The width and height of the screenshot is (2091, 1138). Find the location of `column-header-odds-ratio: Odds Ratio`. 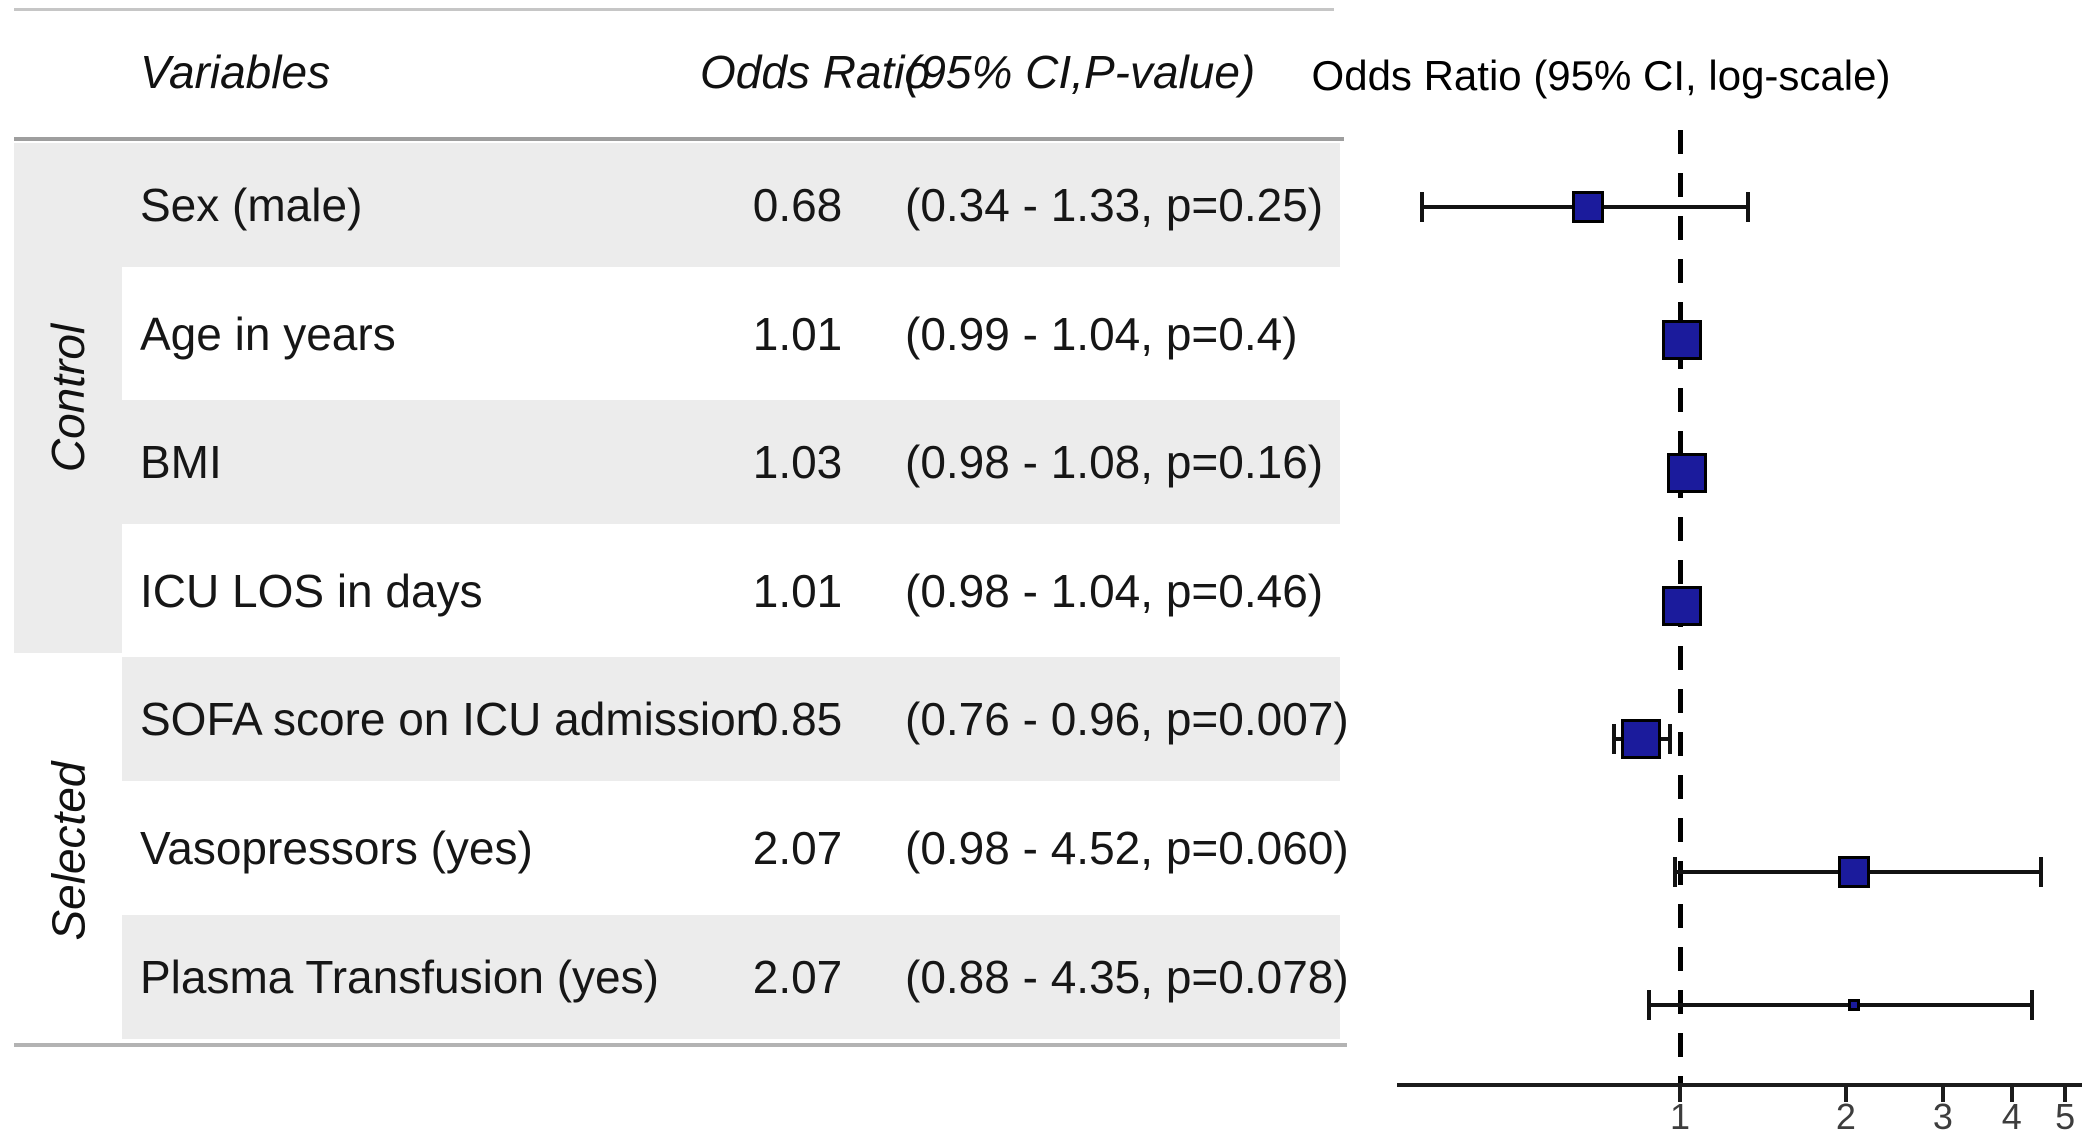

column-header-odds-ratio: Odds Ratio is located at coordinates (815, 72).